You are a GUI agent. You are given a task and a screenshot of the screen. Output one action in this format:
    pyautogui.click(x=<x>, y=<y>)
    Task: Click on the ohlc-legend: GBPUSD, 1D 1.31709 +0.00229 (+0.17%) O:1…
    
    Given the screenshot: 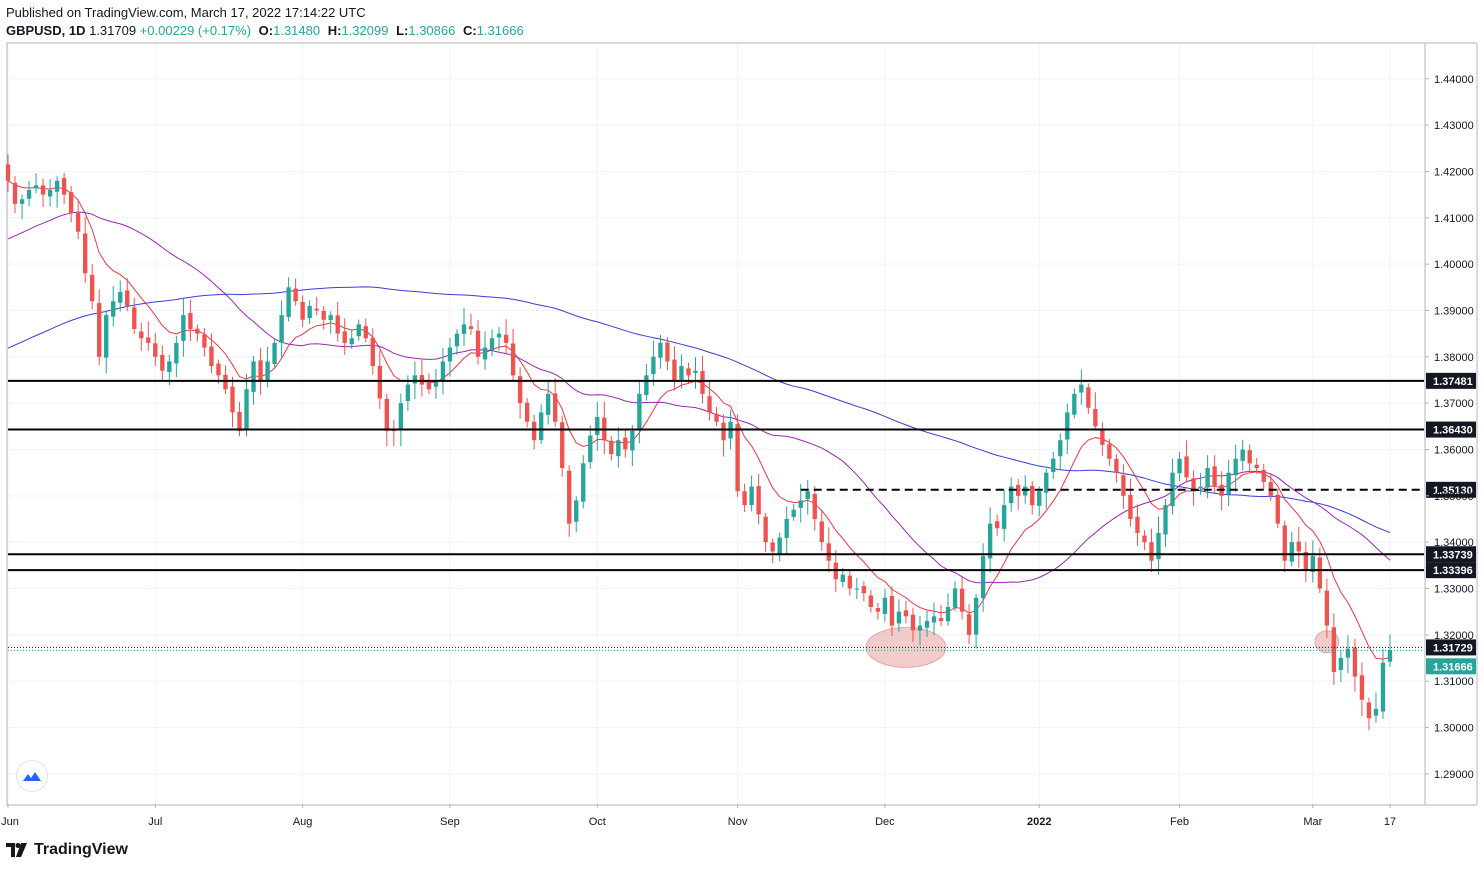 What is the action you would take?
    pyautogui.click(x=265, y=30)
    